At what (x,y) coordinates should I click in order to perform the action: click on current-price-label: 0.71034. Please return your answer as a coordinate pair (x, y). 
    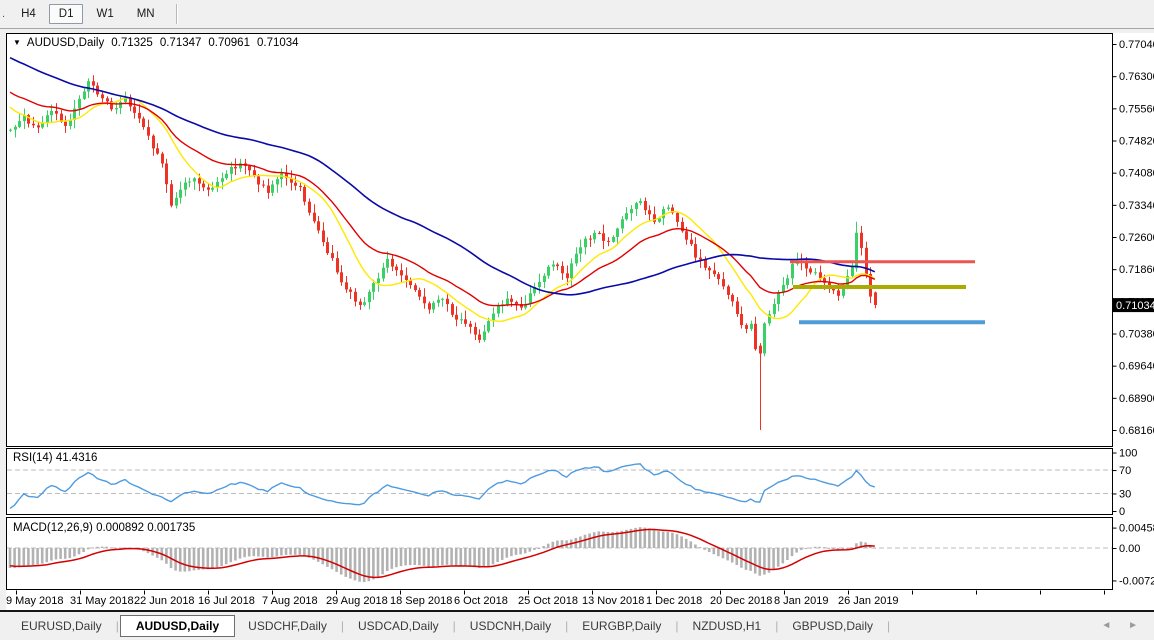
    Looking at the image, I should click on (1135, 306).